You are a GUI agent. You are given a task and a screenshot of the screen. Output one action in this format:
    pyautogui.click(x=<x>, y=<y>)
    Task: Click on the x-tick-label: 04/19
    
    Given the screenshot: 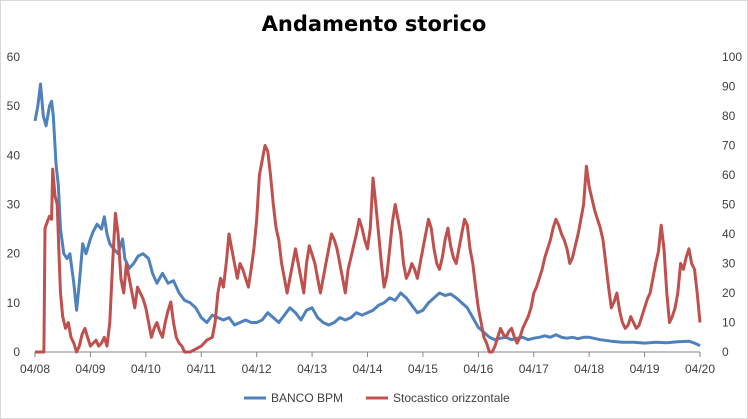 What is the action you would take?
    pyautogui.click(x=645, y=369)
    